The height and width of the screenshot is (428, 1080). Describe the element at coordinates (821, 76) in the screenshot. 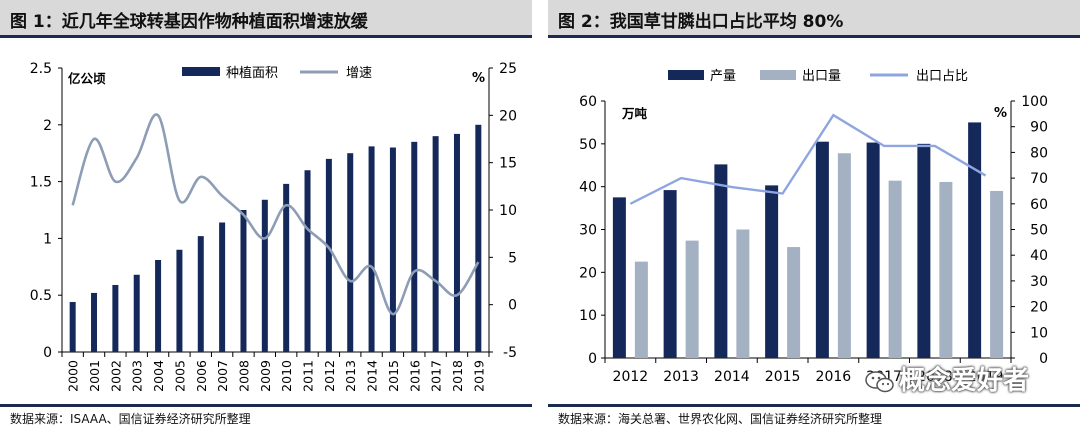

I see `legend-label-export: 出口量` at that location.